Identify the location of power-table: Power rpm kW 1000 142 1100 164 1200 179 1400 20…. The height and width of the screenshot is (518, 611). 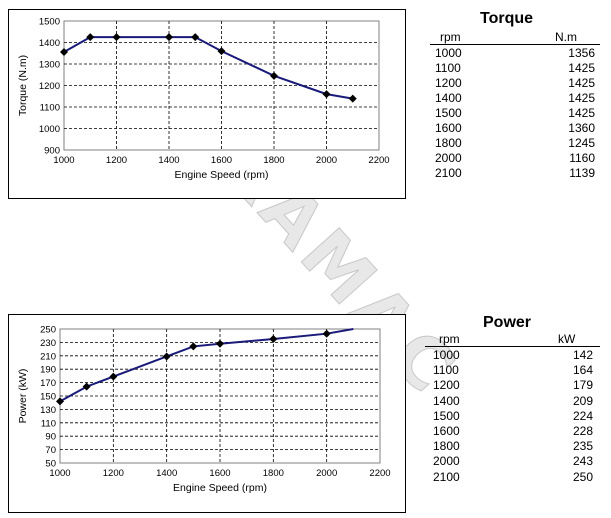
(512, 404).